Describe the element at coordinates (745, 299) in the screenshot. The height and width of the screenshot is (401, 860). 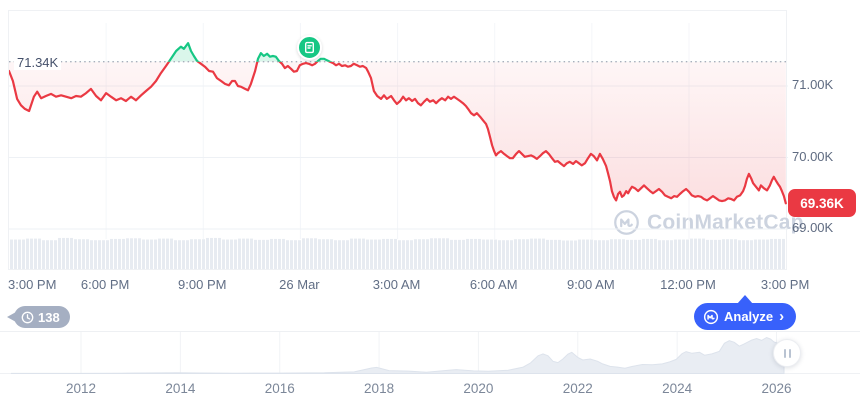
I see `analyze-tooltip-caret` at that location.